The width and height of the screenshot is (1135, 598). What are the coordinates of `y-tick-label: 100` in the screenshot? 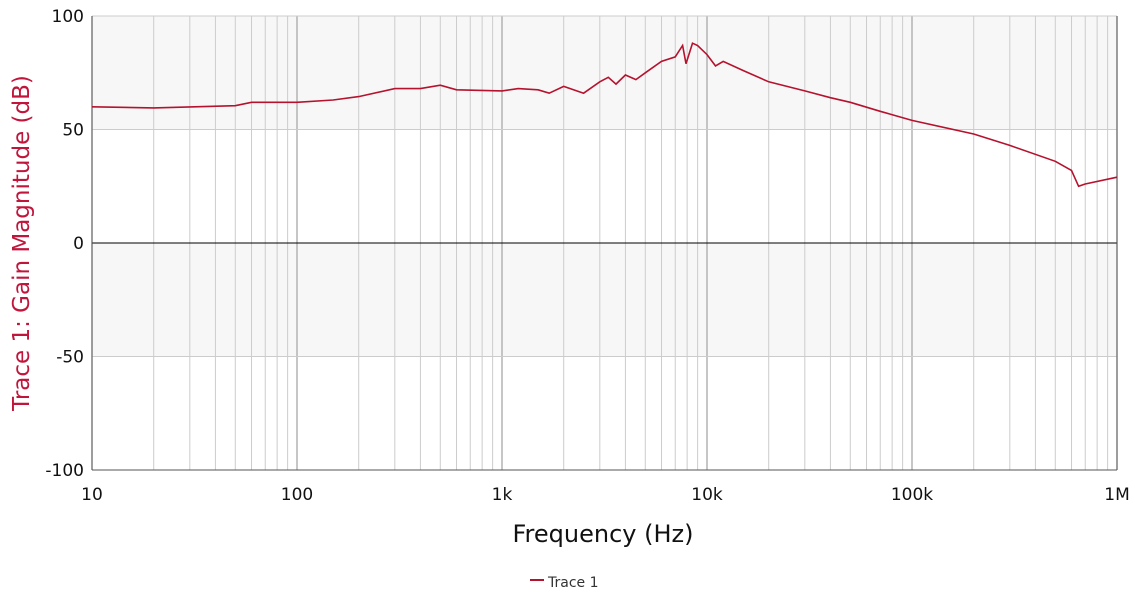 It's located at (68, 17).